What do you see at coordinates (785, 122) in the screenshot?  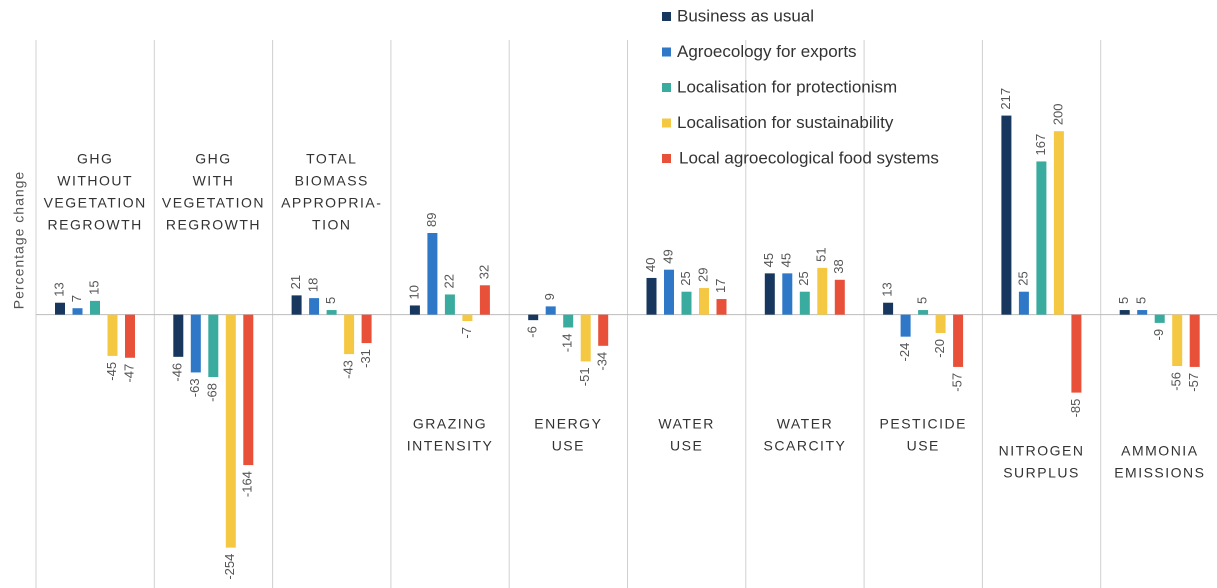 I see `legend-label: Localisation for sustainability` at bounding box center [785, 122].